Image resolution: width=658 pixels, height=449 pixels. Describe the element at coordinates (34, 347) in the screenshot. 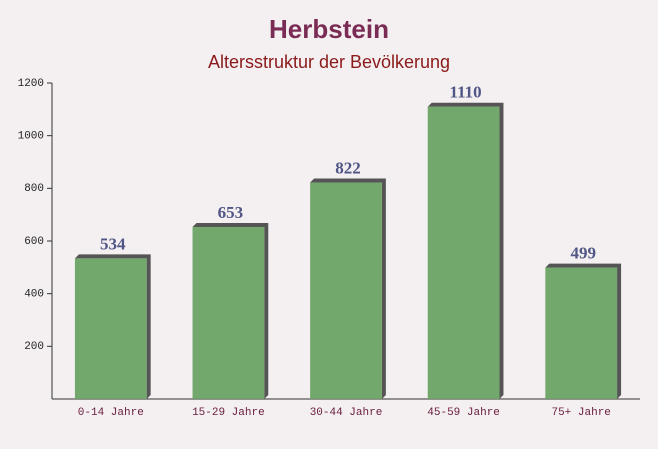

I see `y-tick-label: 200` at that location.